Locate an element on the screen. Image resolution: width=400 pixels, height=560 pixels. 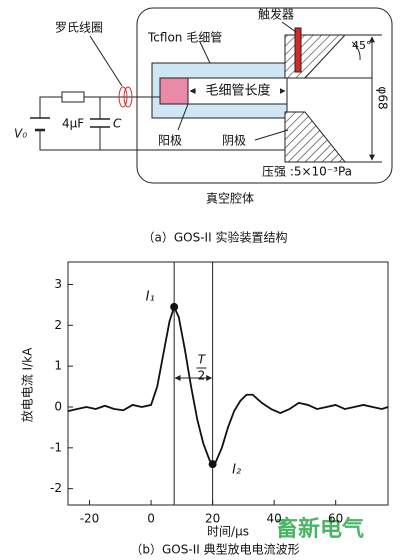
label: 4μF is located at coordinates (73, 124).